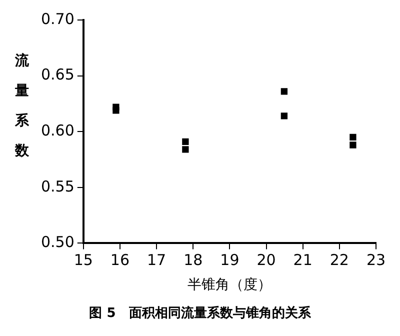 This screenshot has height=336, width=400. Describe the element at coordinates (57, 186) in the screenshot. I see `y-tick-label: 0.55` at that location.